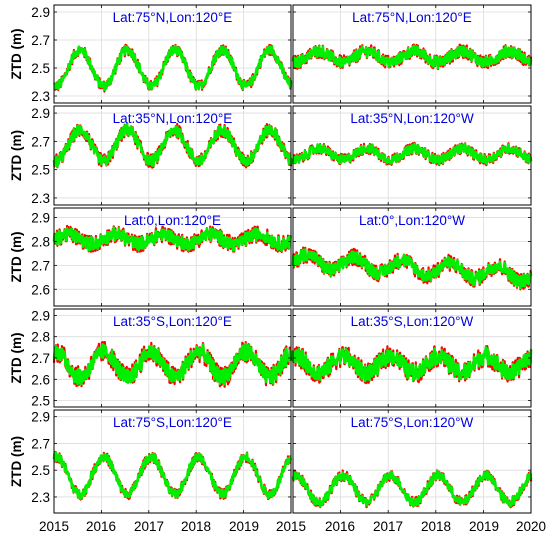  I want to click on panel-4-right: Lat:35°S,Lon:120°W, so click(412, 358).